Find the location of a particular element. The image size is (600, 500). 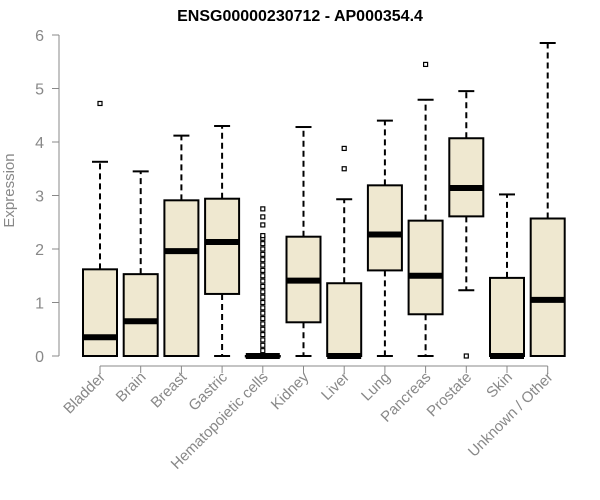

y-tick-label: 5 is located at coordinates (39, 90).